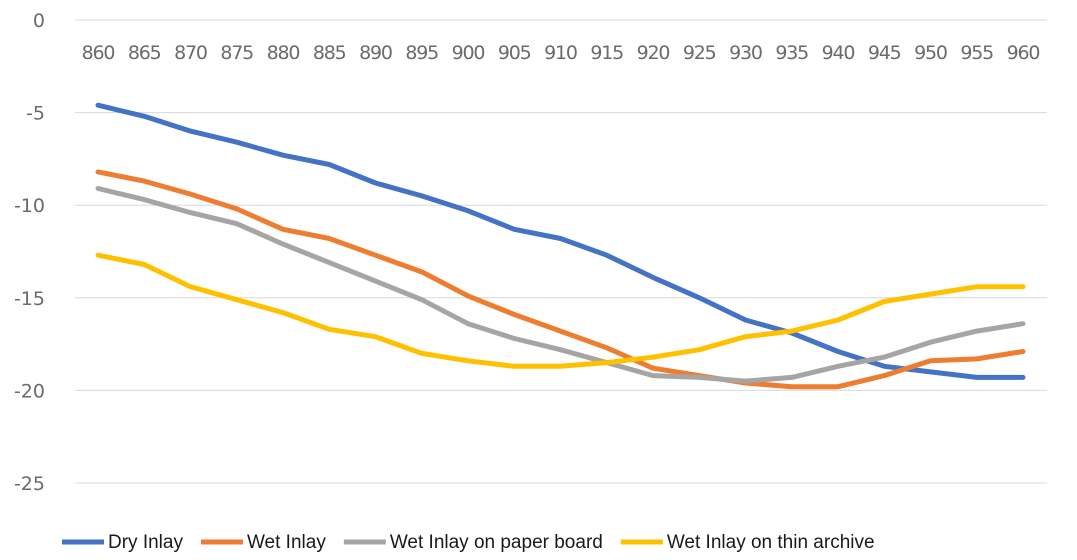  I want to click on y-tick-label: -20, so click(29, 391).